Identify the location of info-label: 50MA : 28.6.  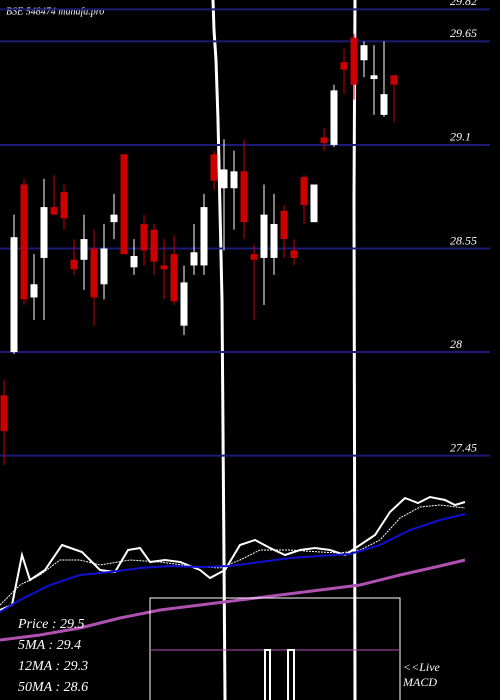
(53, 687).